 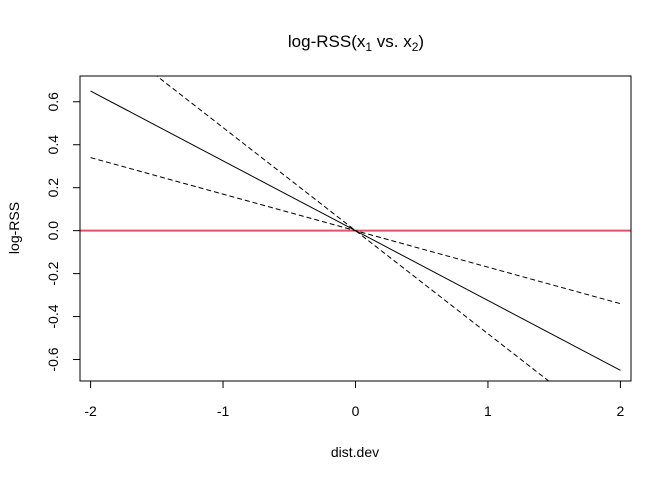 What do you see at coordinates (488, 411) in the screenshot?
I see `x-tick-label-3: 1` at bounding box center [488, 411].